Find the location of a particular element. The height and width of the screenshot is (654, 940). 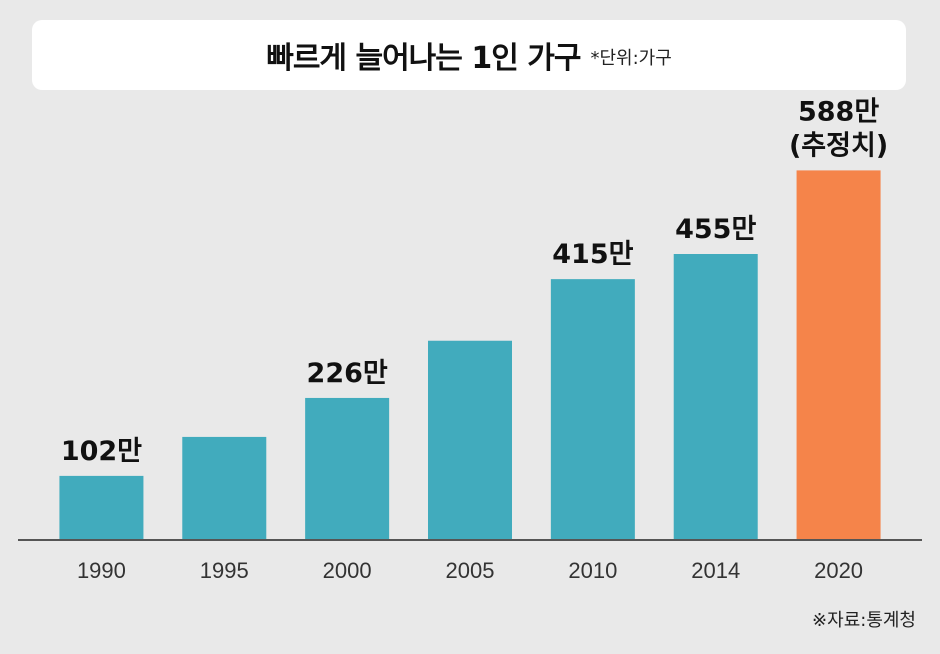

source-note: ※자료:통계청 is located at coordinates (864, 620).